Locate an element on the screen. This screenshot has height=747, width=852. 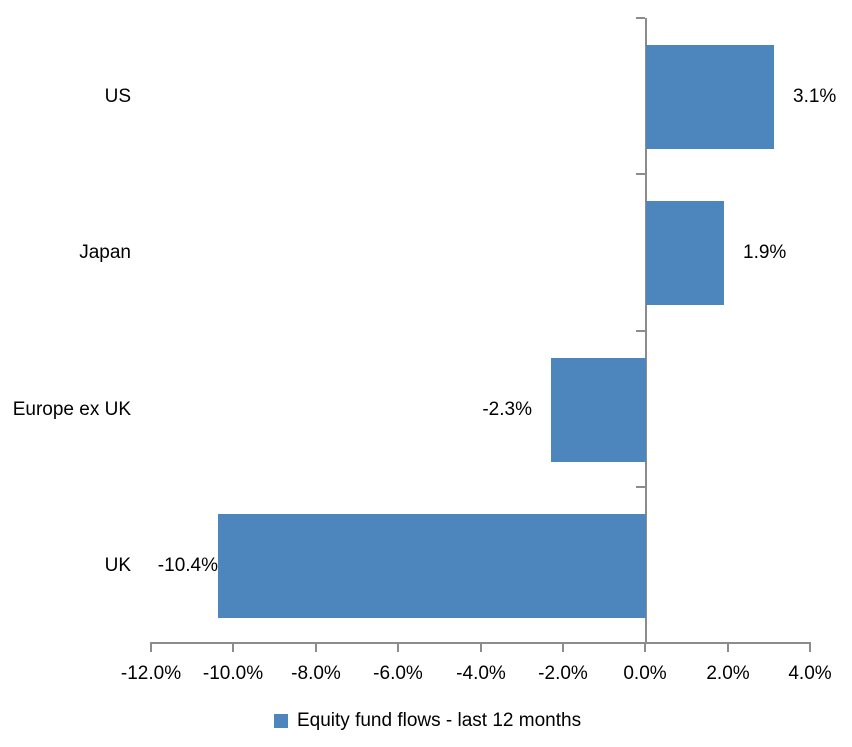
data-label-us: 3.1% is located at coordinates (815, 96).